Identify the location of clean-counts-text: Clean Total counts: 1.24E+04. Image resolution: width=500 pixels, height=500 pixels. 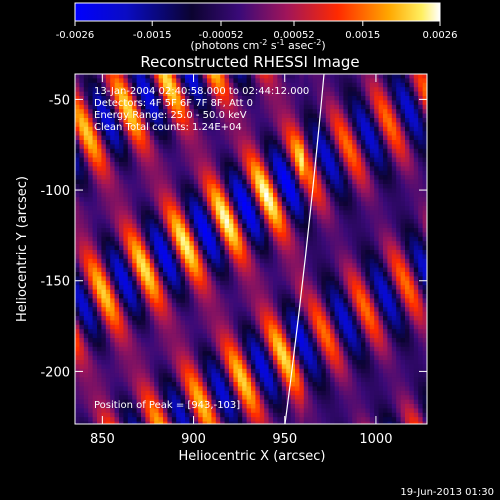
(168, 127).